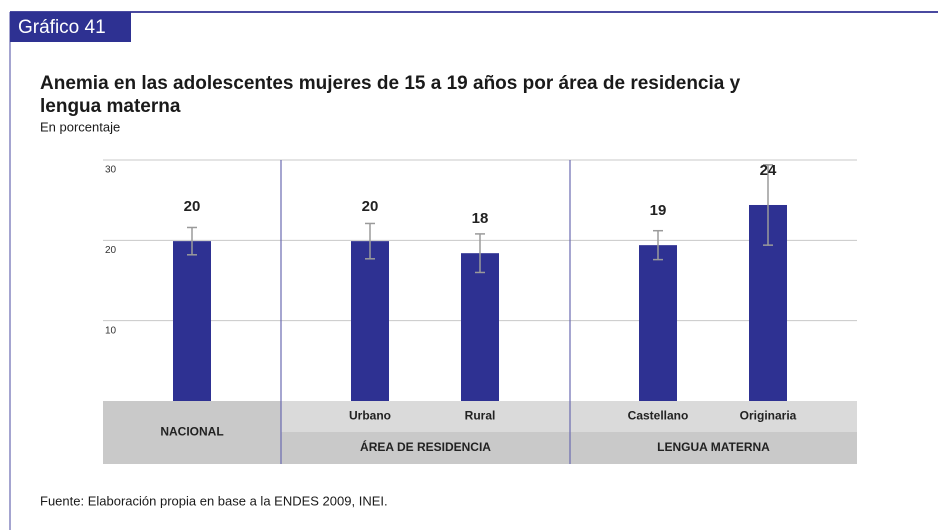  I want to click on table-cell, so click(192, 432).